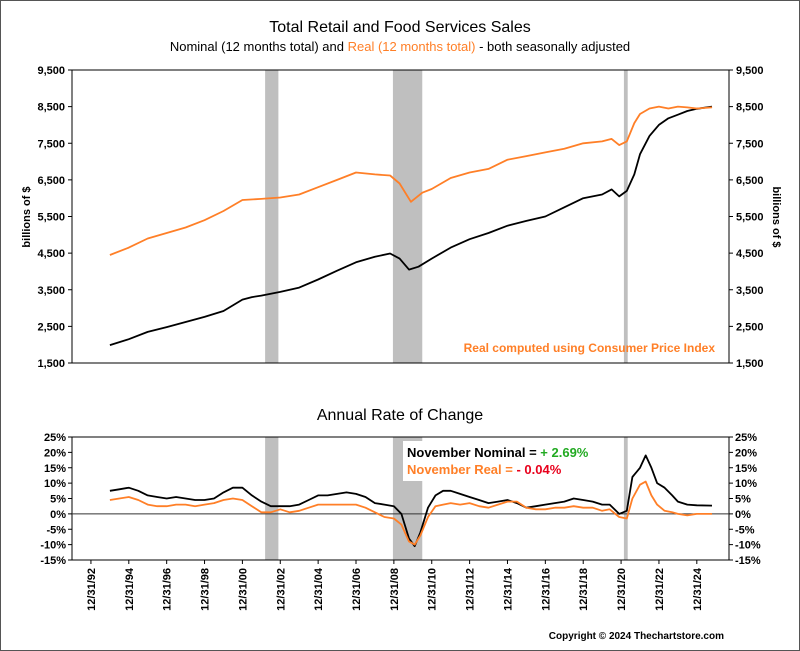  I want to click on legend-real-value: - 0.04%, so click(538, 469).